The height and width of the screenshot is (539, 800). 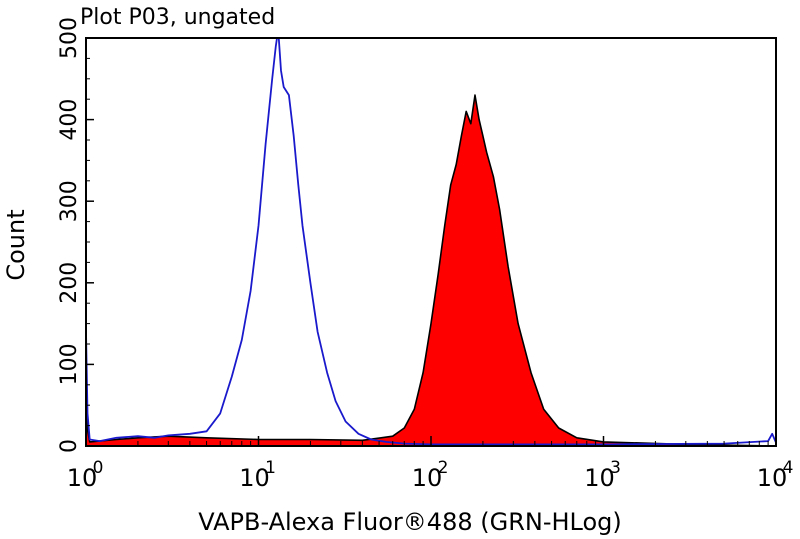 What do you see at coordinates (443, 468) in the screenshot?
I see `x-tick-exponent: 2` at bounding box center [443, 468].